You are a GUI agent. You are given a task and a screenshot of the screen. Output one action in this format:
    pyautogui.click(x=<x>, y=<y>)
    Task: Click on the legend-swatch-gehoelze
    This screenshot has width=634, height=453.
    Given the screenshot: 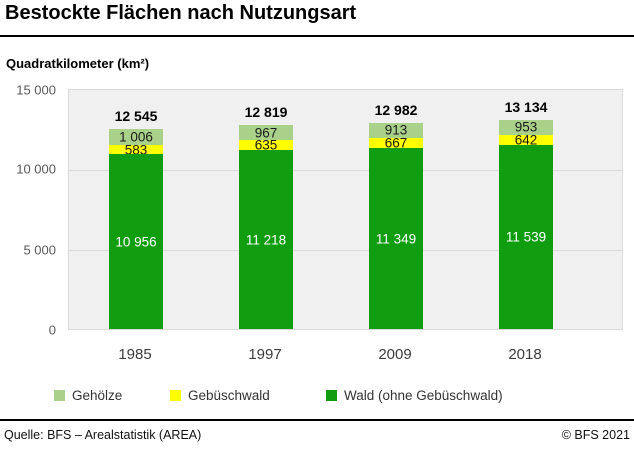 What is the action you would take?
    pyautogui.click(x=59, y=395)
    